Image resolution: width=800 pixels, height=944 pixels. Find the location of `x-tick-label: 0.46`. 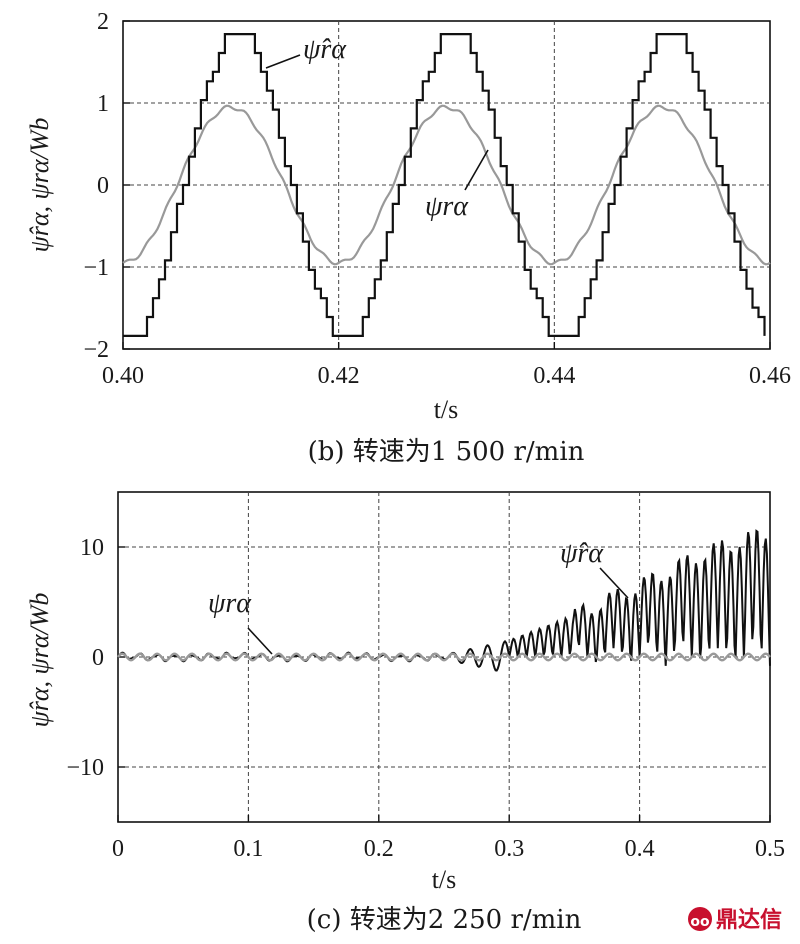

x-tick-label: 0.46 is located at coordinates (770, 376).